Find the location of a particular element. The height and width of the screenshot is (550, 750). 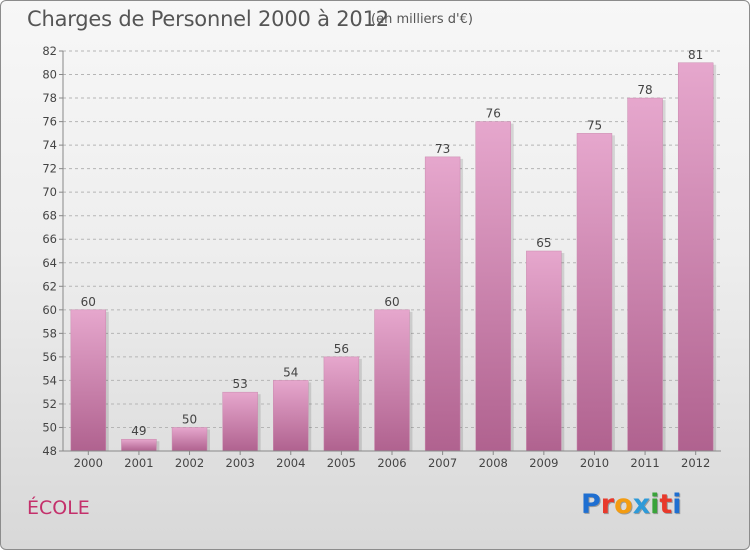

x-tick-label: 2007 is located at coordinates (442, 463).